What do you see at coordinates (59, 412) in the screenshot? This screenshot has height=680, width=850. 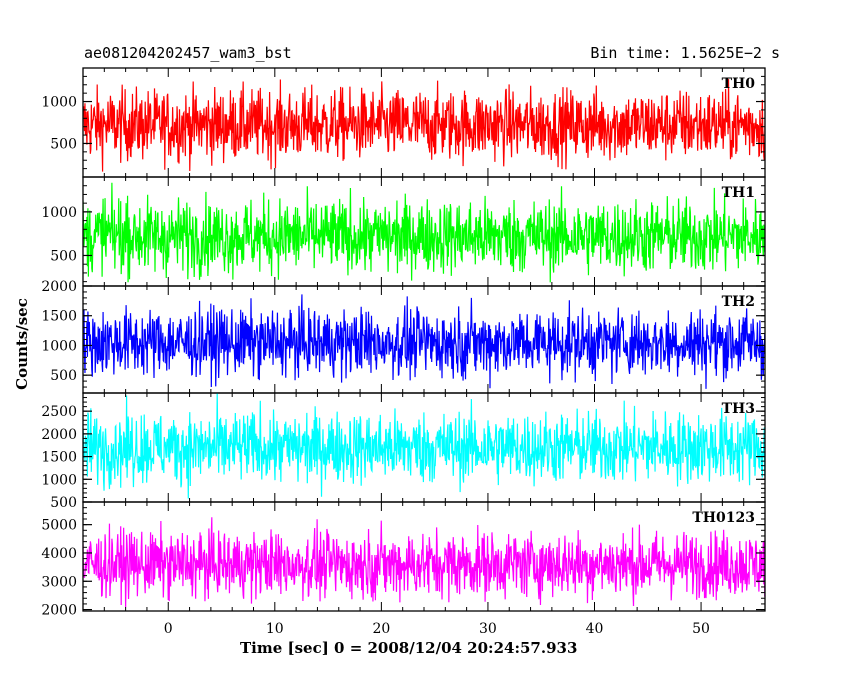 I see `y-tick-label: 2500` at bounding box center [59, 412].